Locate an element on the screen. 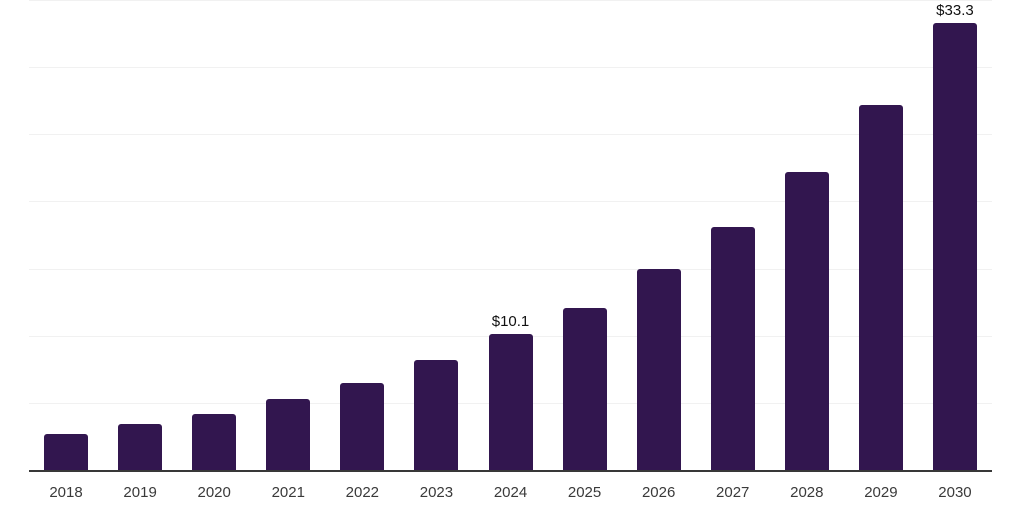 The width and height of the screenshot is (1024, 512). bar-2022 is located at coordinates (362, 426).